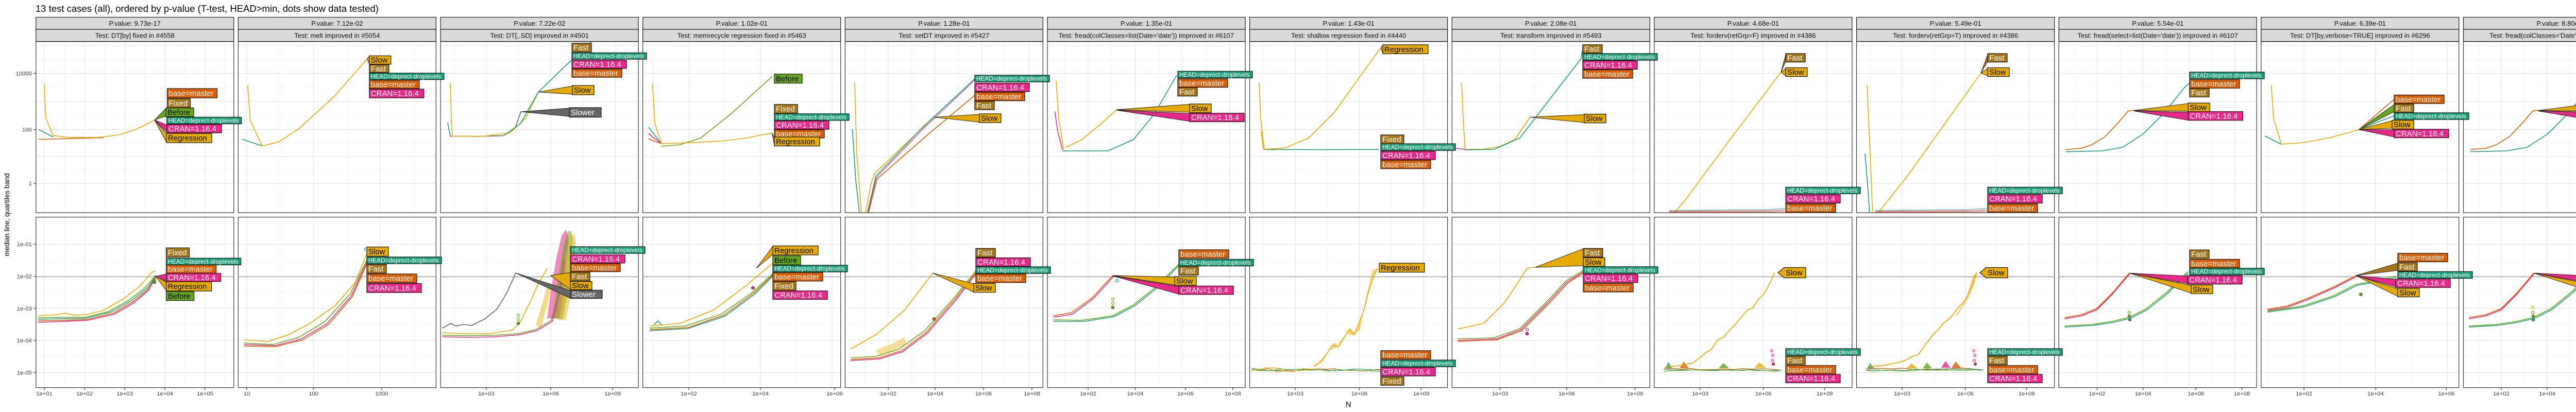  Describe the element at coordinates (742, 24) in the screenshot. I see `svg-text: P.value: 1.02e-01` at that location.